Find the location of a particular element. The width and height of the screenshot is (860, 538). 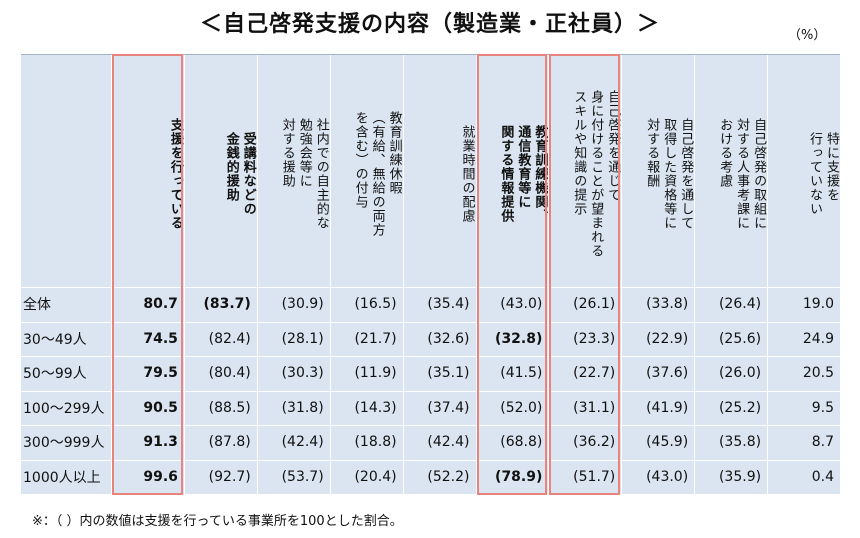

row-label: 100～299人 is located at coordinates (64, 408).